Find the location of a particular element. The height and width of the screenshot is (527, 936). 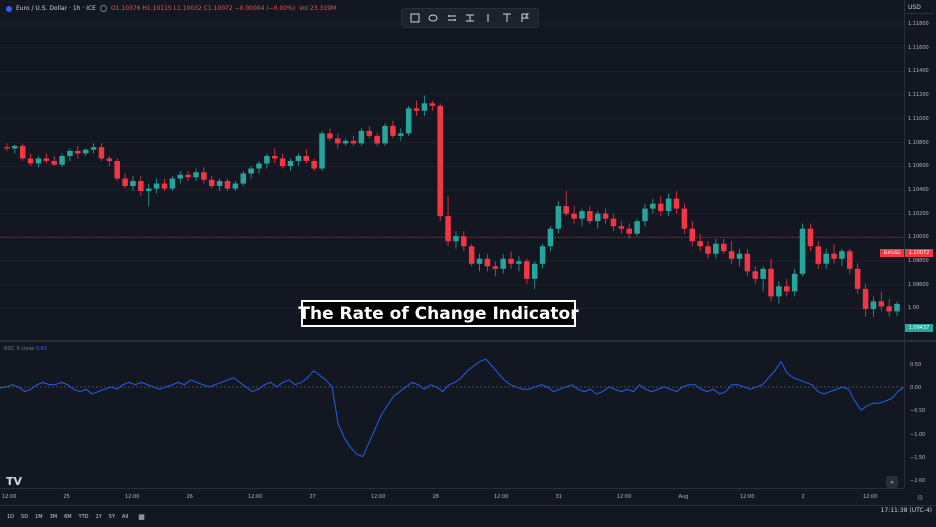

bars-pattern-icon is located at coordinates (451, 18).